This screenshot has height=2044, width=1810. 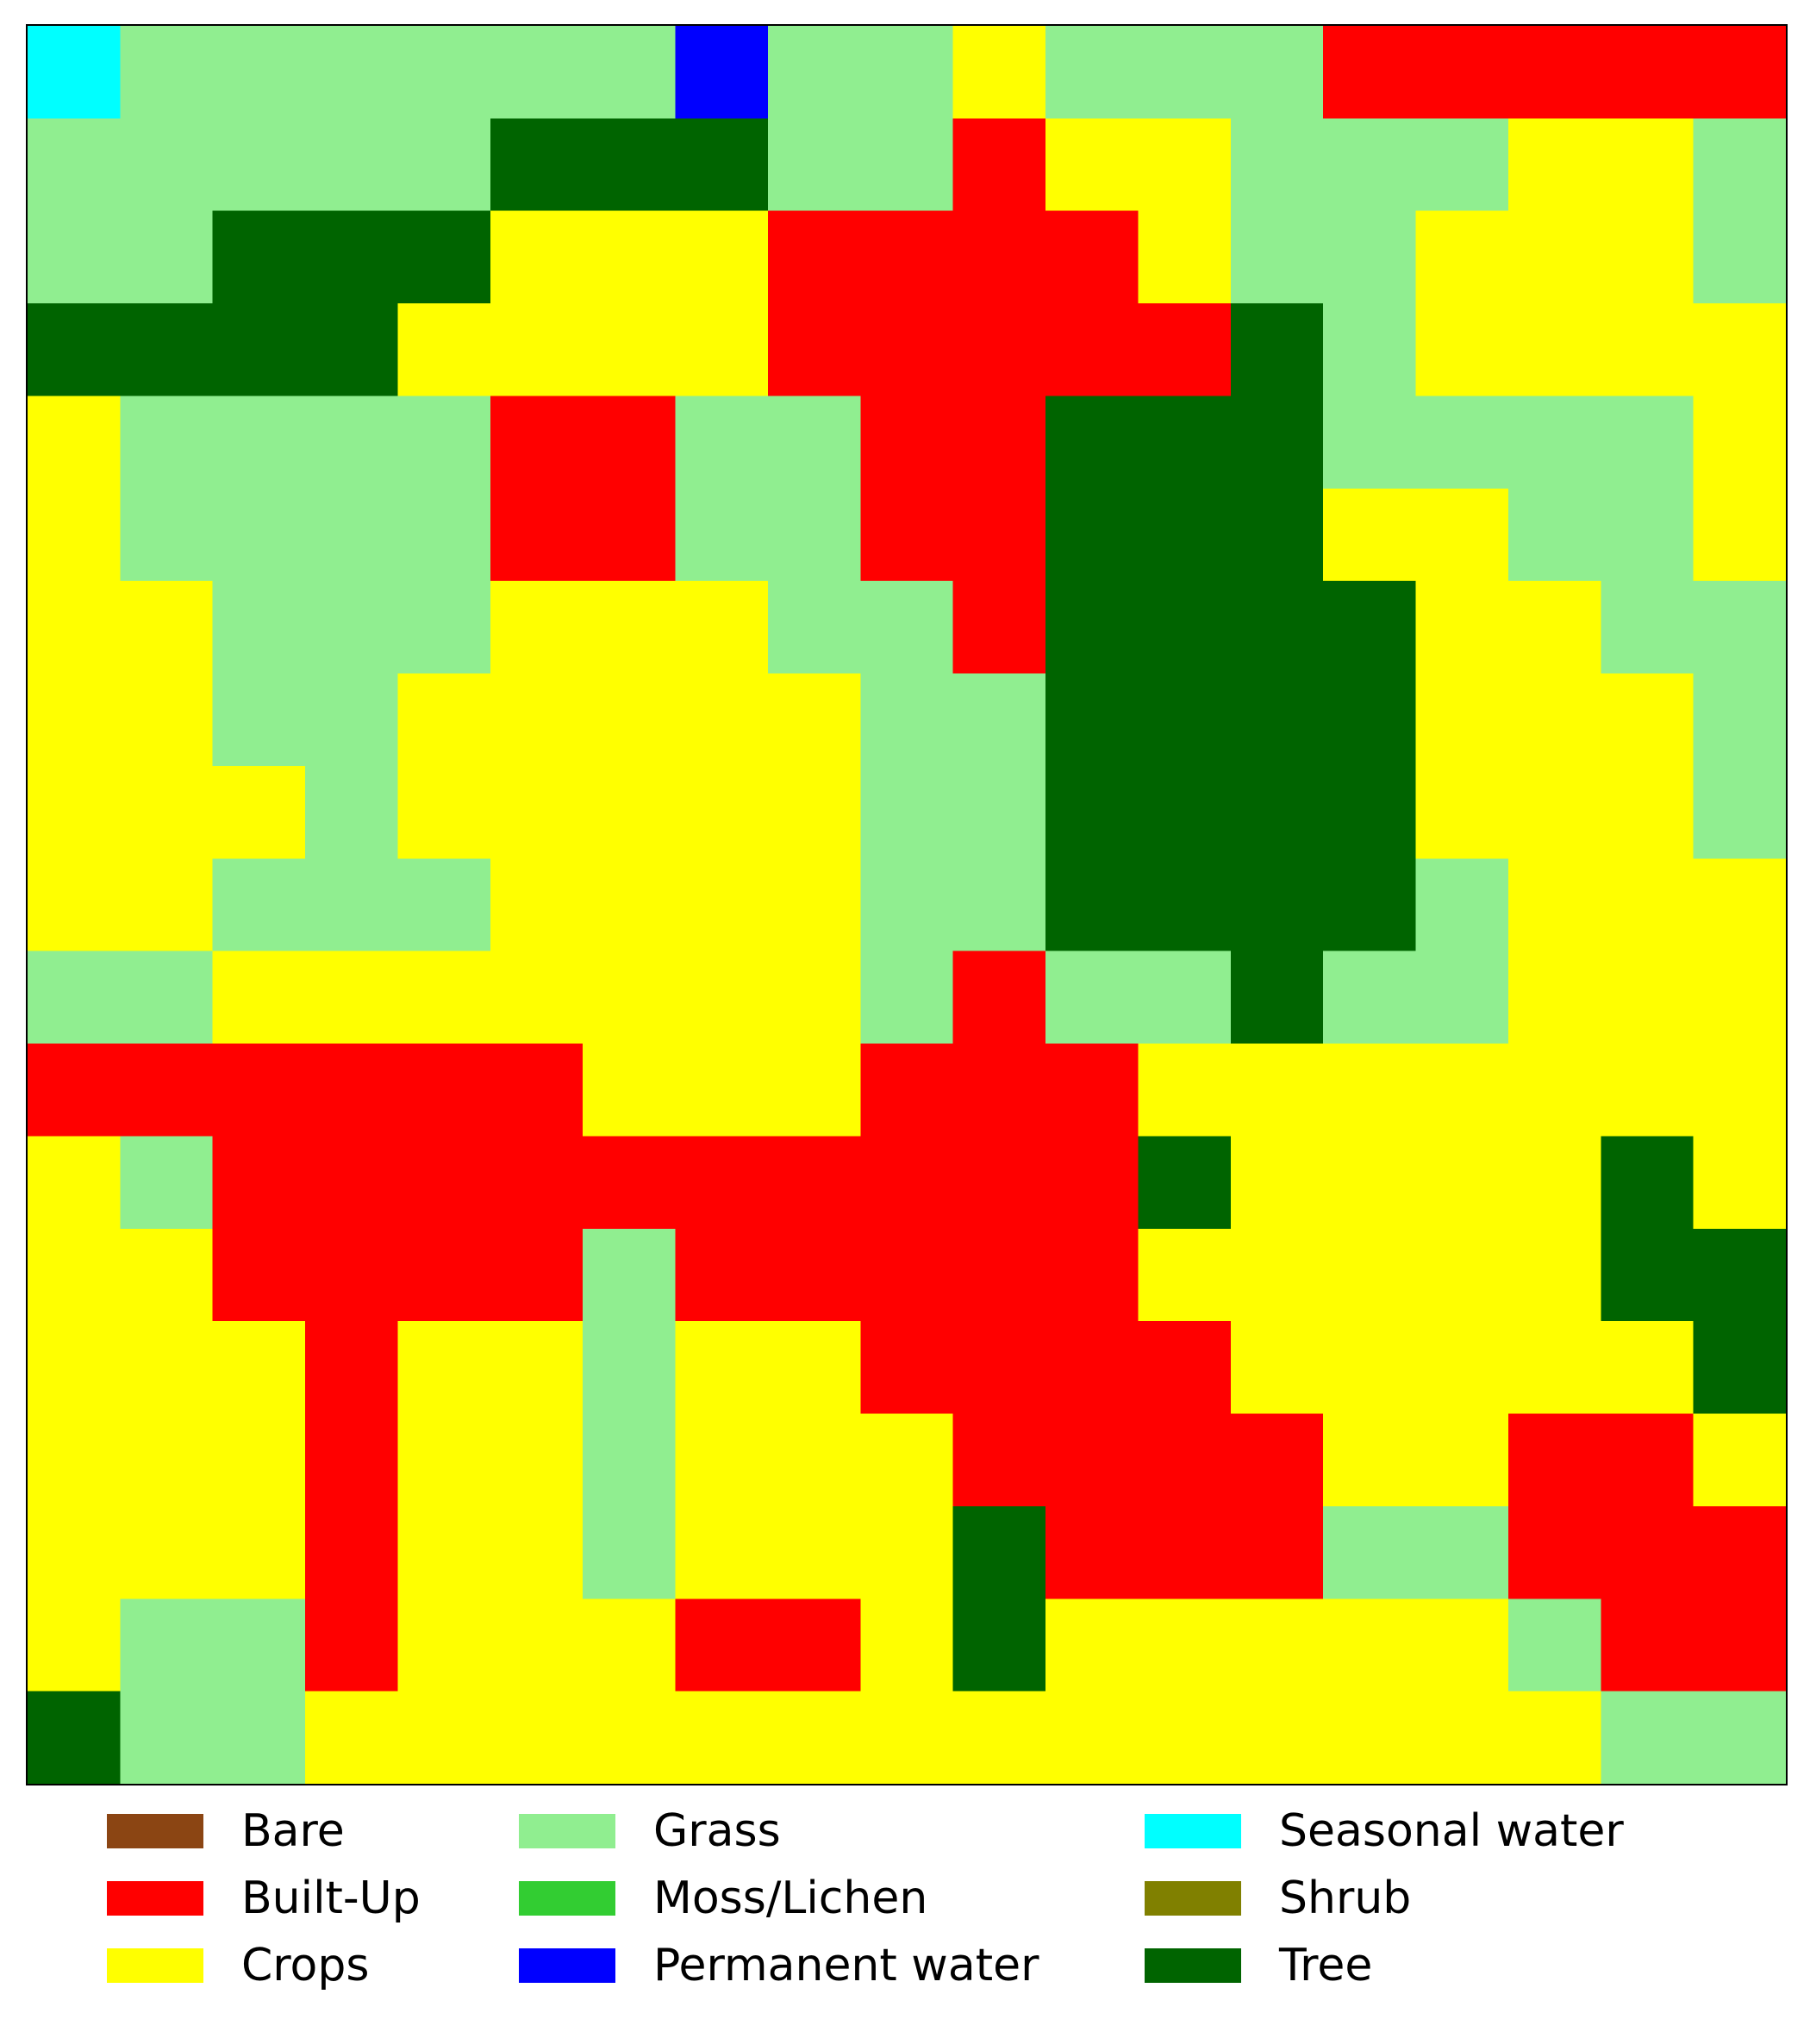 I want to click on legend-item-built-up: Built-Up, so click(x=264, y=1898).